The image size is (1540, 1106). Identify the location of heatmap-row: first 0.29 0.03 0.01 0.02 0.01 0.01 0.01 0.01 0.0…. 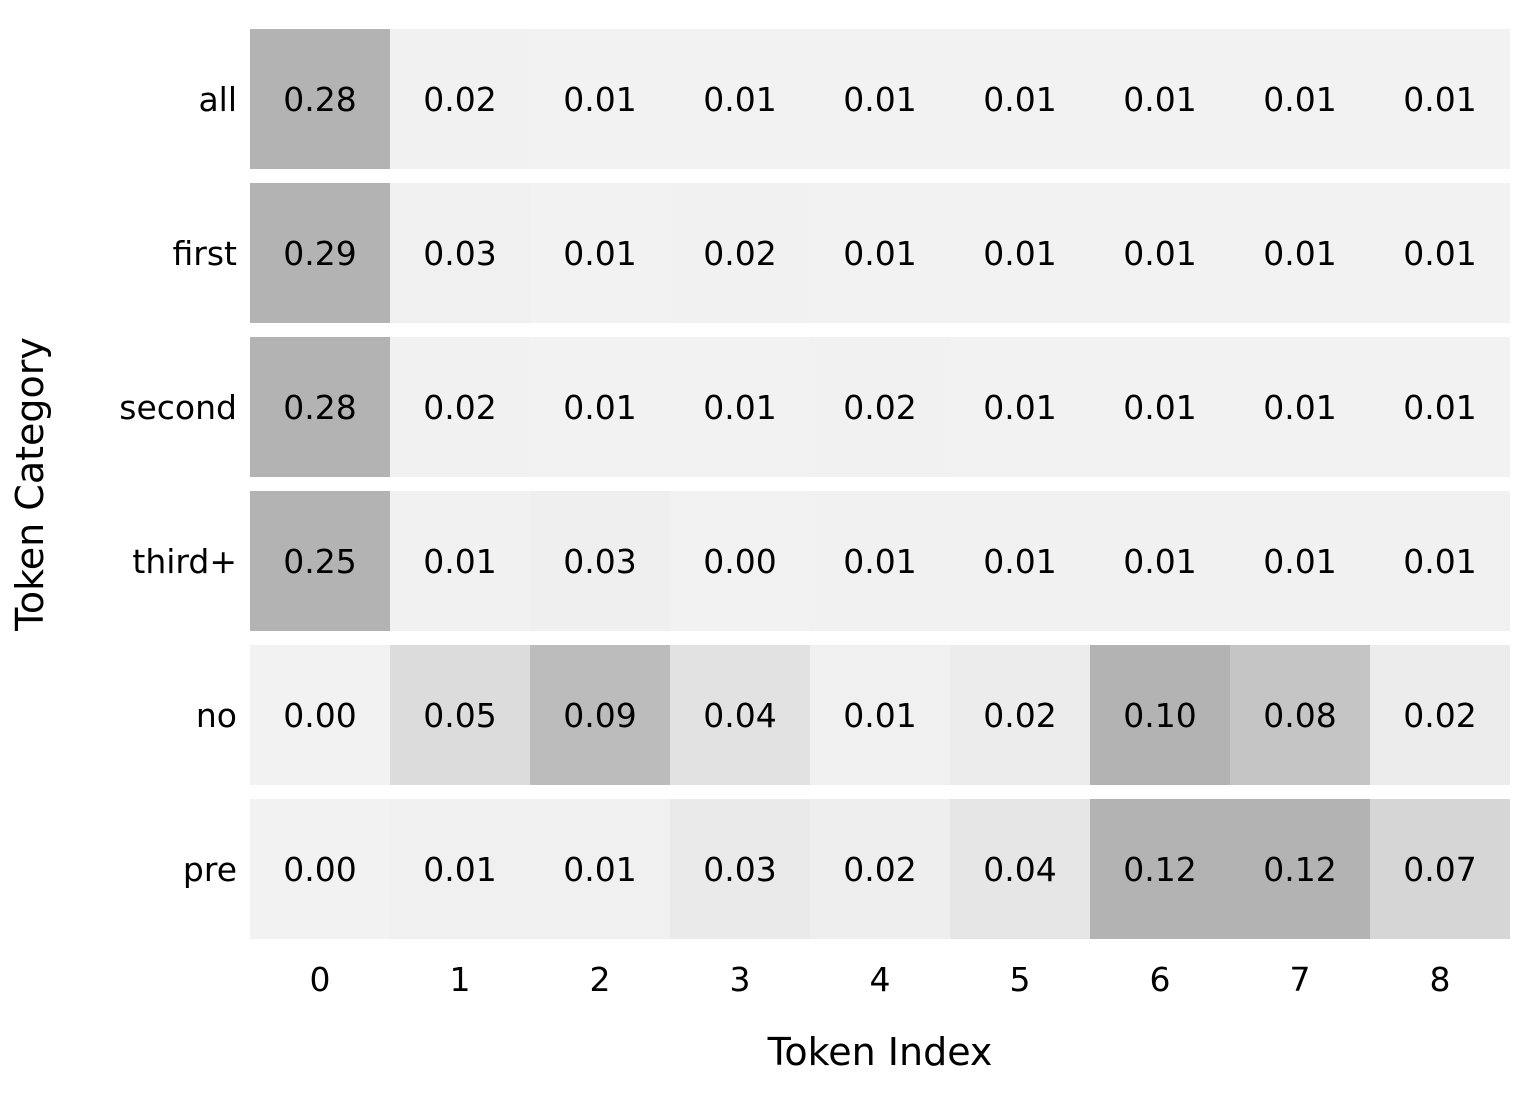
(755, 253).